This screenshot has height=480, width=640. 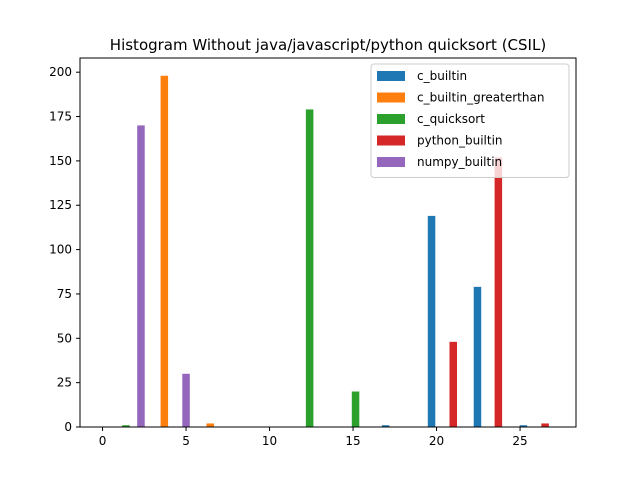 What do you see at coordinates (68, 427) in the screenshot?
I see `y-tick-label: 0` at bounding box center [68, 427].